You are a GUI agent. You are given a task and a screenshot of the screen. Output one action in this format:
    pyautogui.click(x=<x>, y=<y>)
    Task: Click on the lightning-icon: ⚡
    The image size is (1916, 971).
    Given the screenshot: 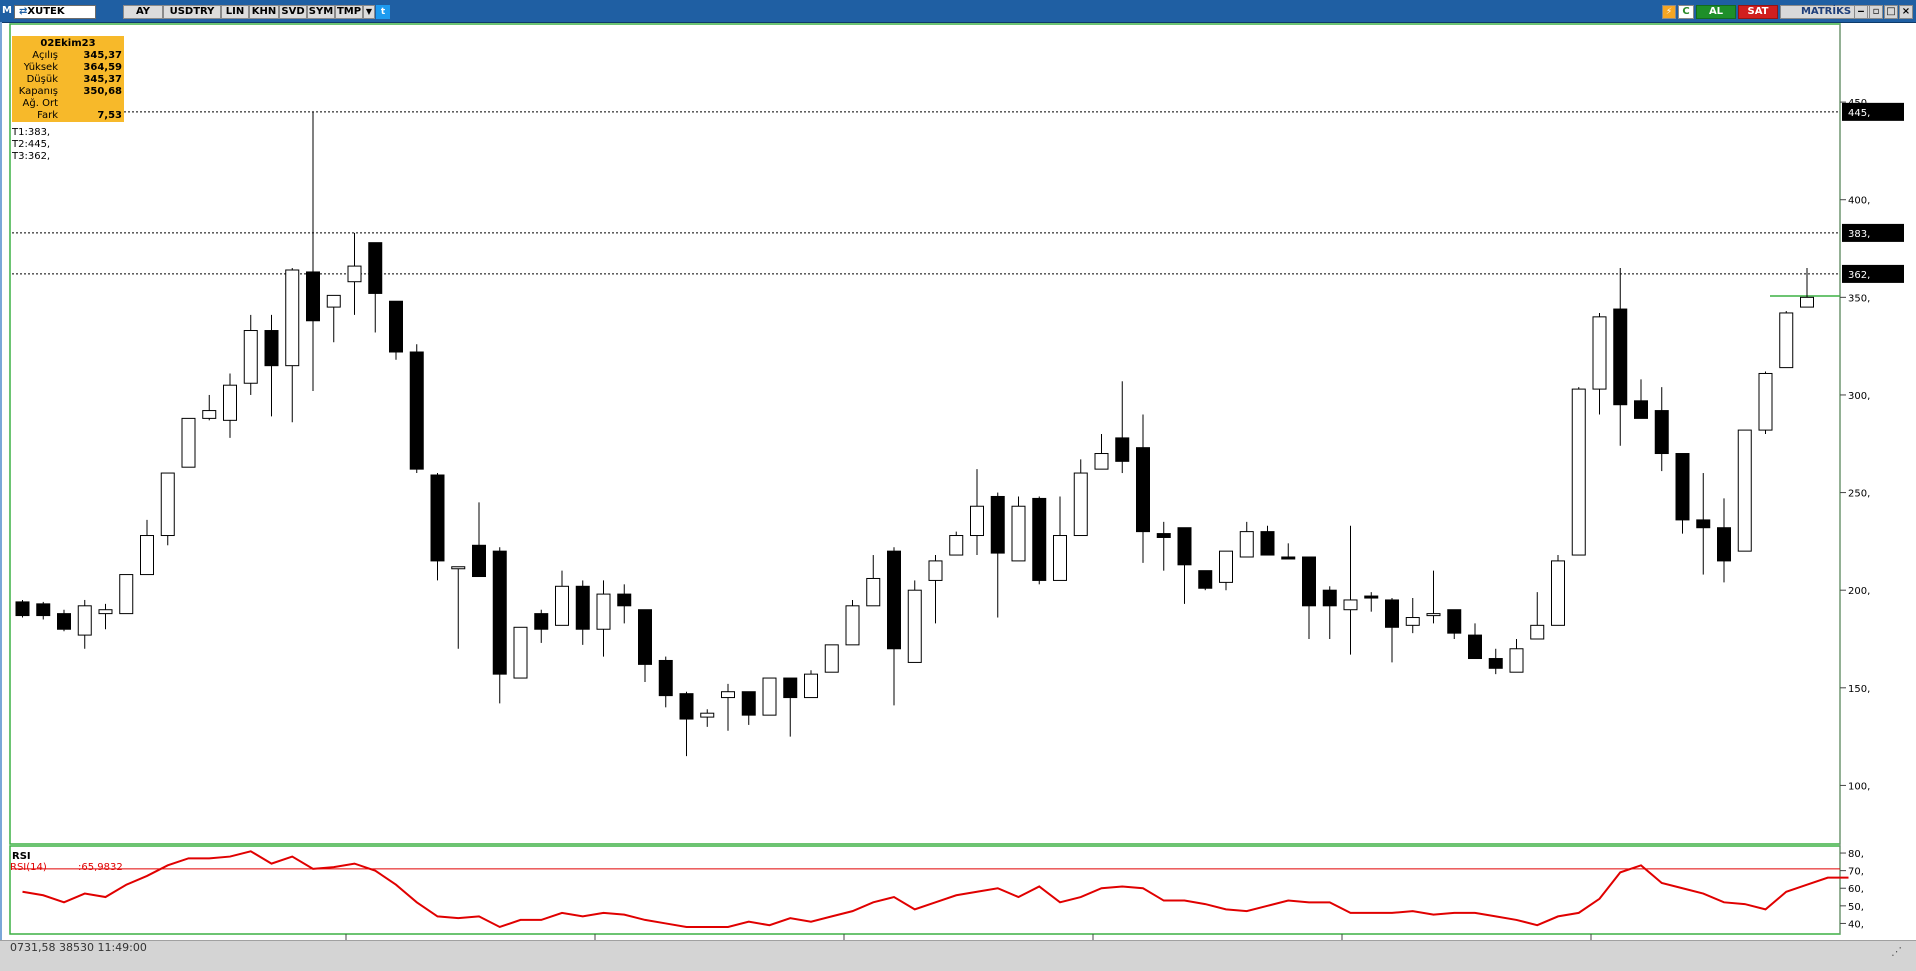 What is the action you would take?
    pyautogui.click(x=1669, y=12)
    